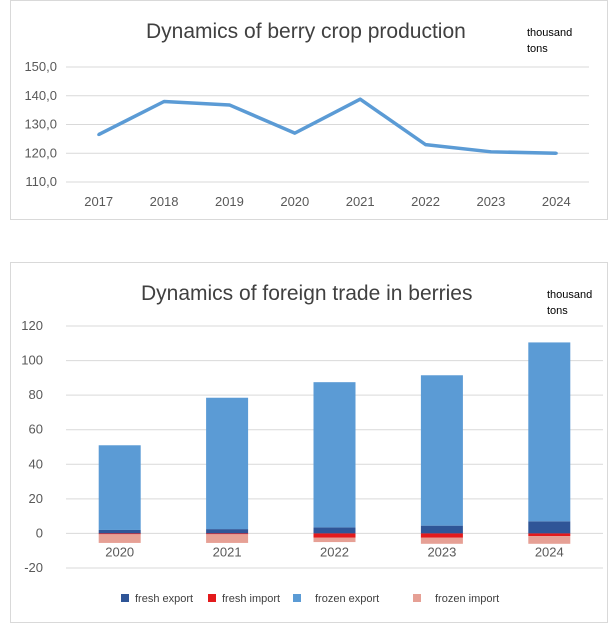 This screenshot has width=609, height=624. Describe the element at coordinates (306, 31) in the screenshot. I see `production-chart-title: Dynamics of berry crop production` at that location.